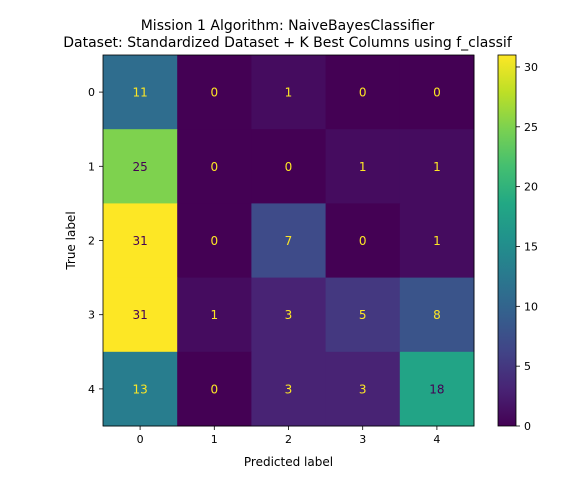 Image resolution: width=575 pixels, height=488 pixels. What do you see at coordinates (71, 240) in the screenshot?
I see `y-axis-label: True label` at bounding box center [71, 240].